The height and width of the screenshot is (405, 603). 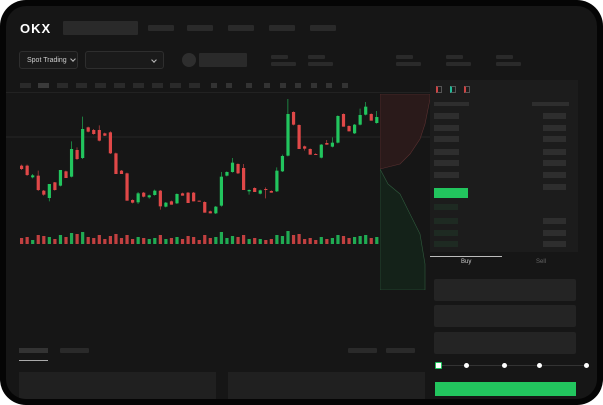 What do you see at coordinates (467, 89) in the screenshot?
I see `order-book-view-asks-icon` at bounding box center [467, 89].